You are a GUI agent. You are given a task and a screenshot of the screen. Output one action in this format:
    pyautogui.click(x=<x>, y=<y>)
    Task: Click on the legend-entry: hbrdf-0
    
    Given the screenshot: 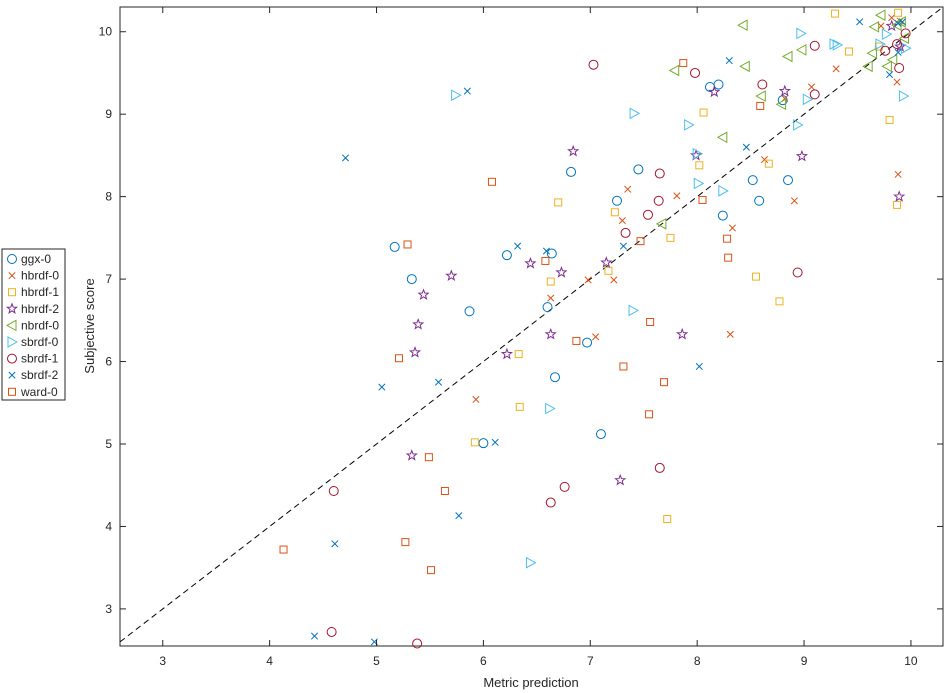 What is the action you would take?
    pyautogui.click(x=33, y=276)
    